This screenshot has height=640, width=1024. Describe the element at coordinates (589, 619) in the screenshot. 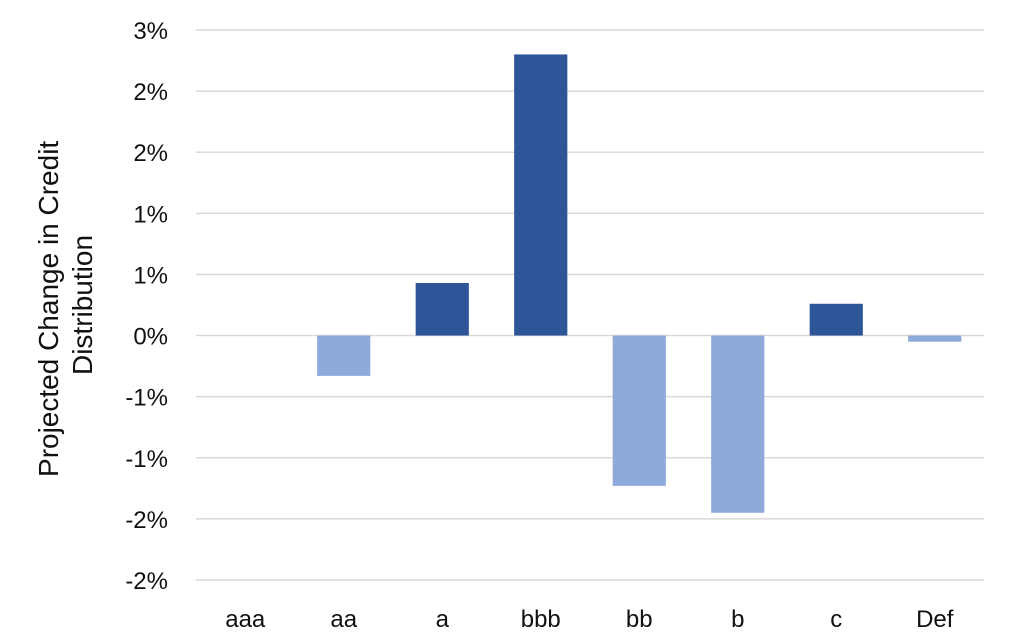

I see `x-axis-tick-labels: aaa aa a bbb bb b c Def` at that location.